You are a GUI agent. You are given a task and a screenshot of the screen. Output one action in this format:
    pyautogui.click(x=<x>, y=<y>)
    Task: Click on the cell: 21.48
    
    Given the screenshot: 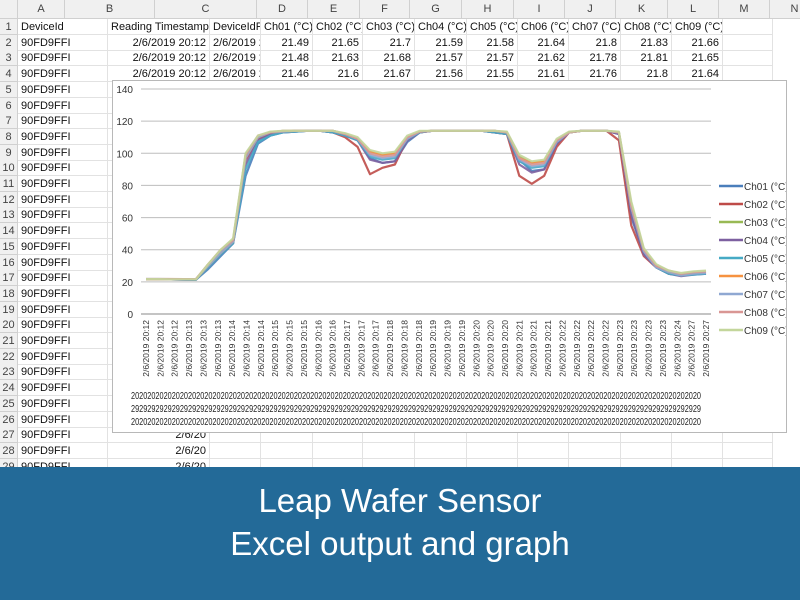 What is the action you would take?
    pyautogui.click(x=287, y=58)
    